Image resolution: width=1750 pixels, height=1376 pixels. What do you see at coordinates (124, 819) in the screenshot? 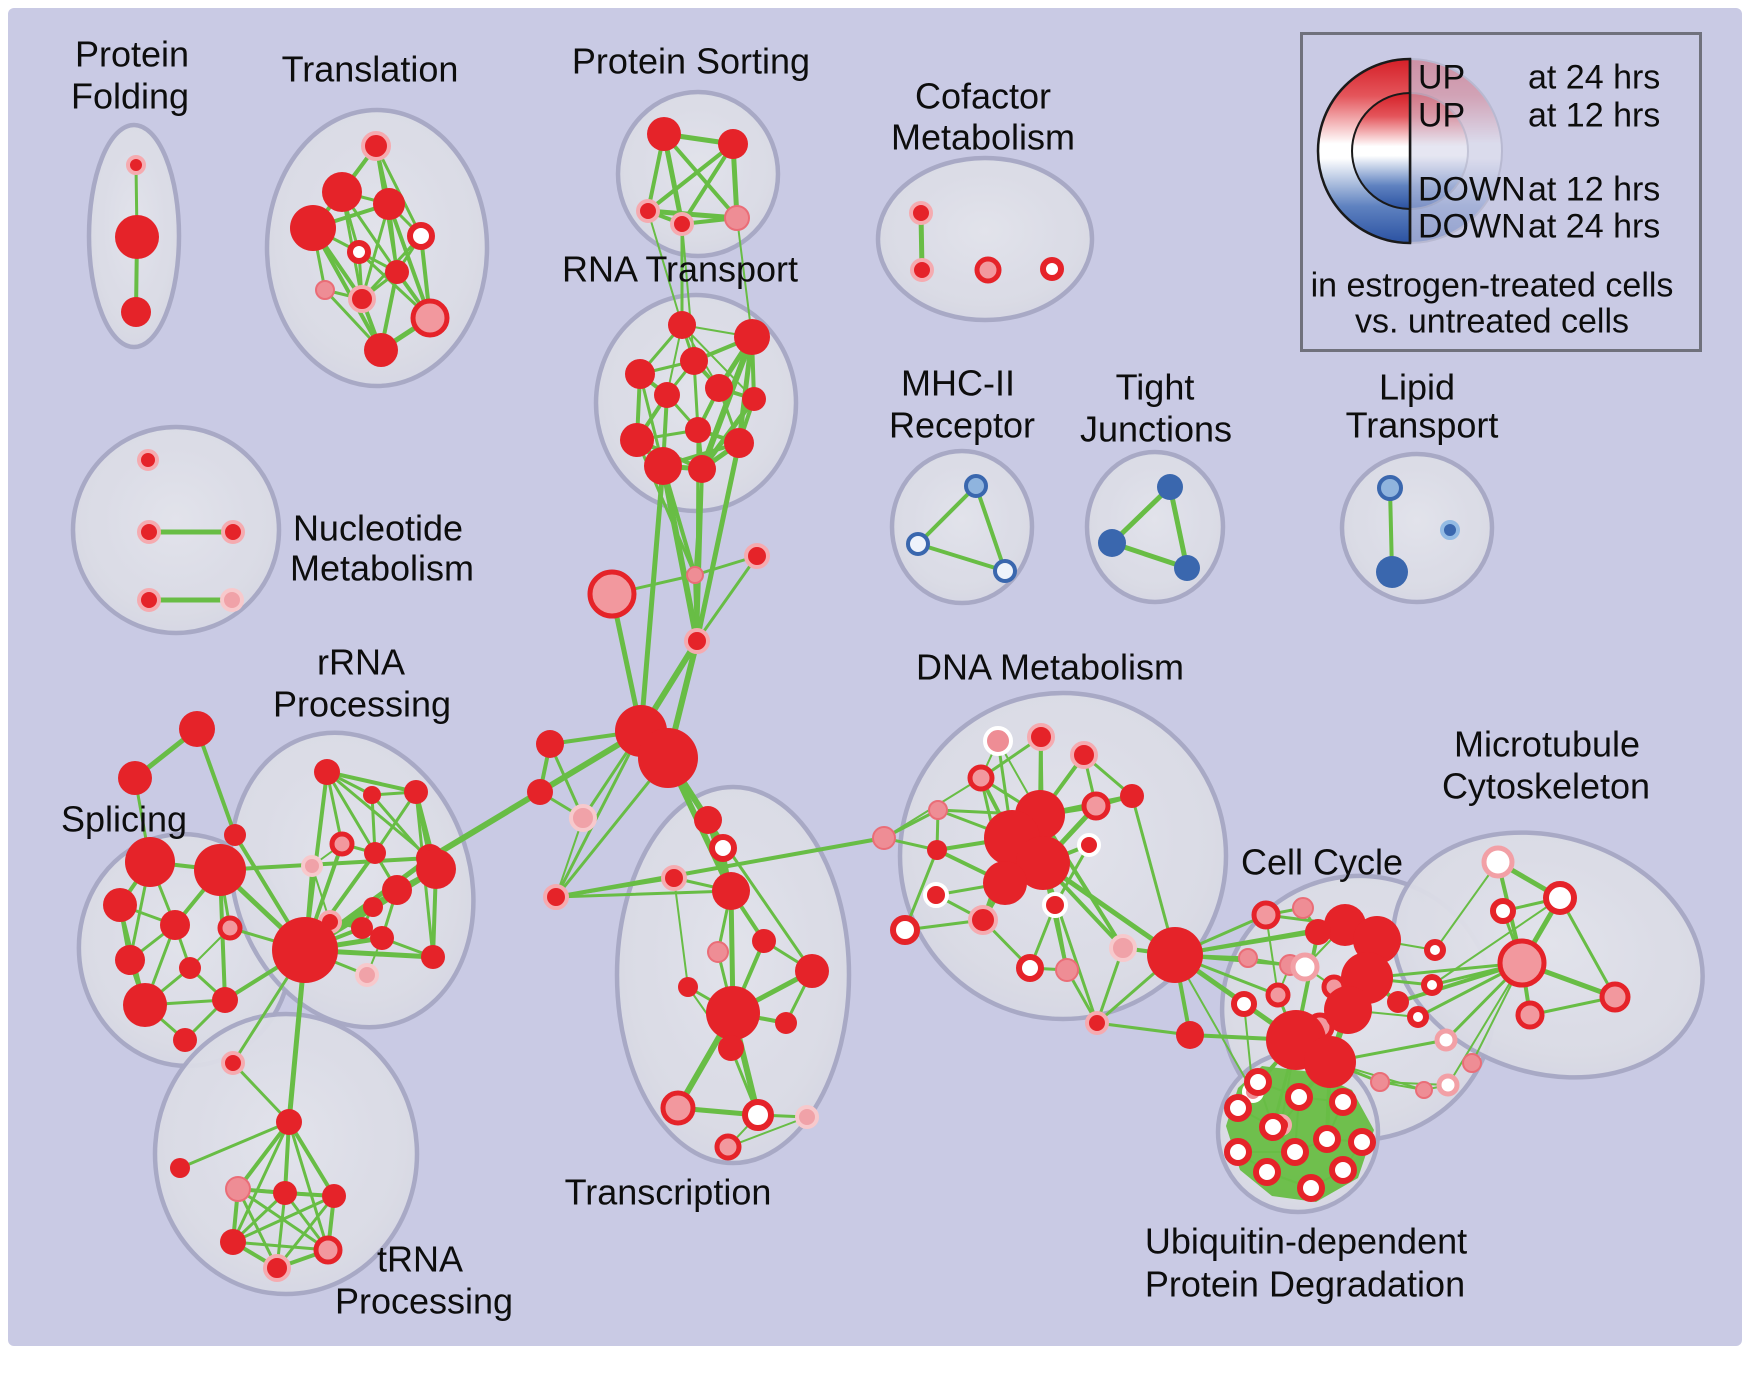
I see `cluster-label-splicing: Splicing` at bounding box center [124, 819].